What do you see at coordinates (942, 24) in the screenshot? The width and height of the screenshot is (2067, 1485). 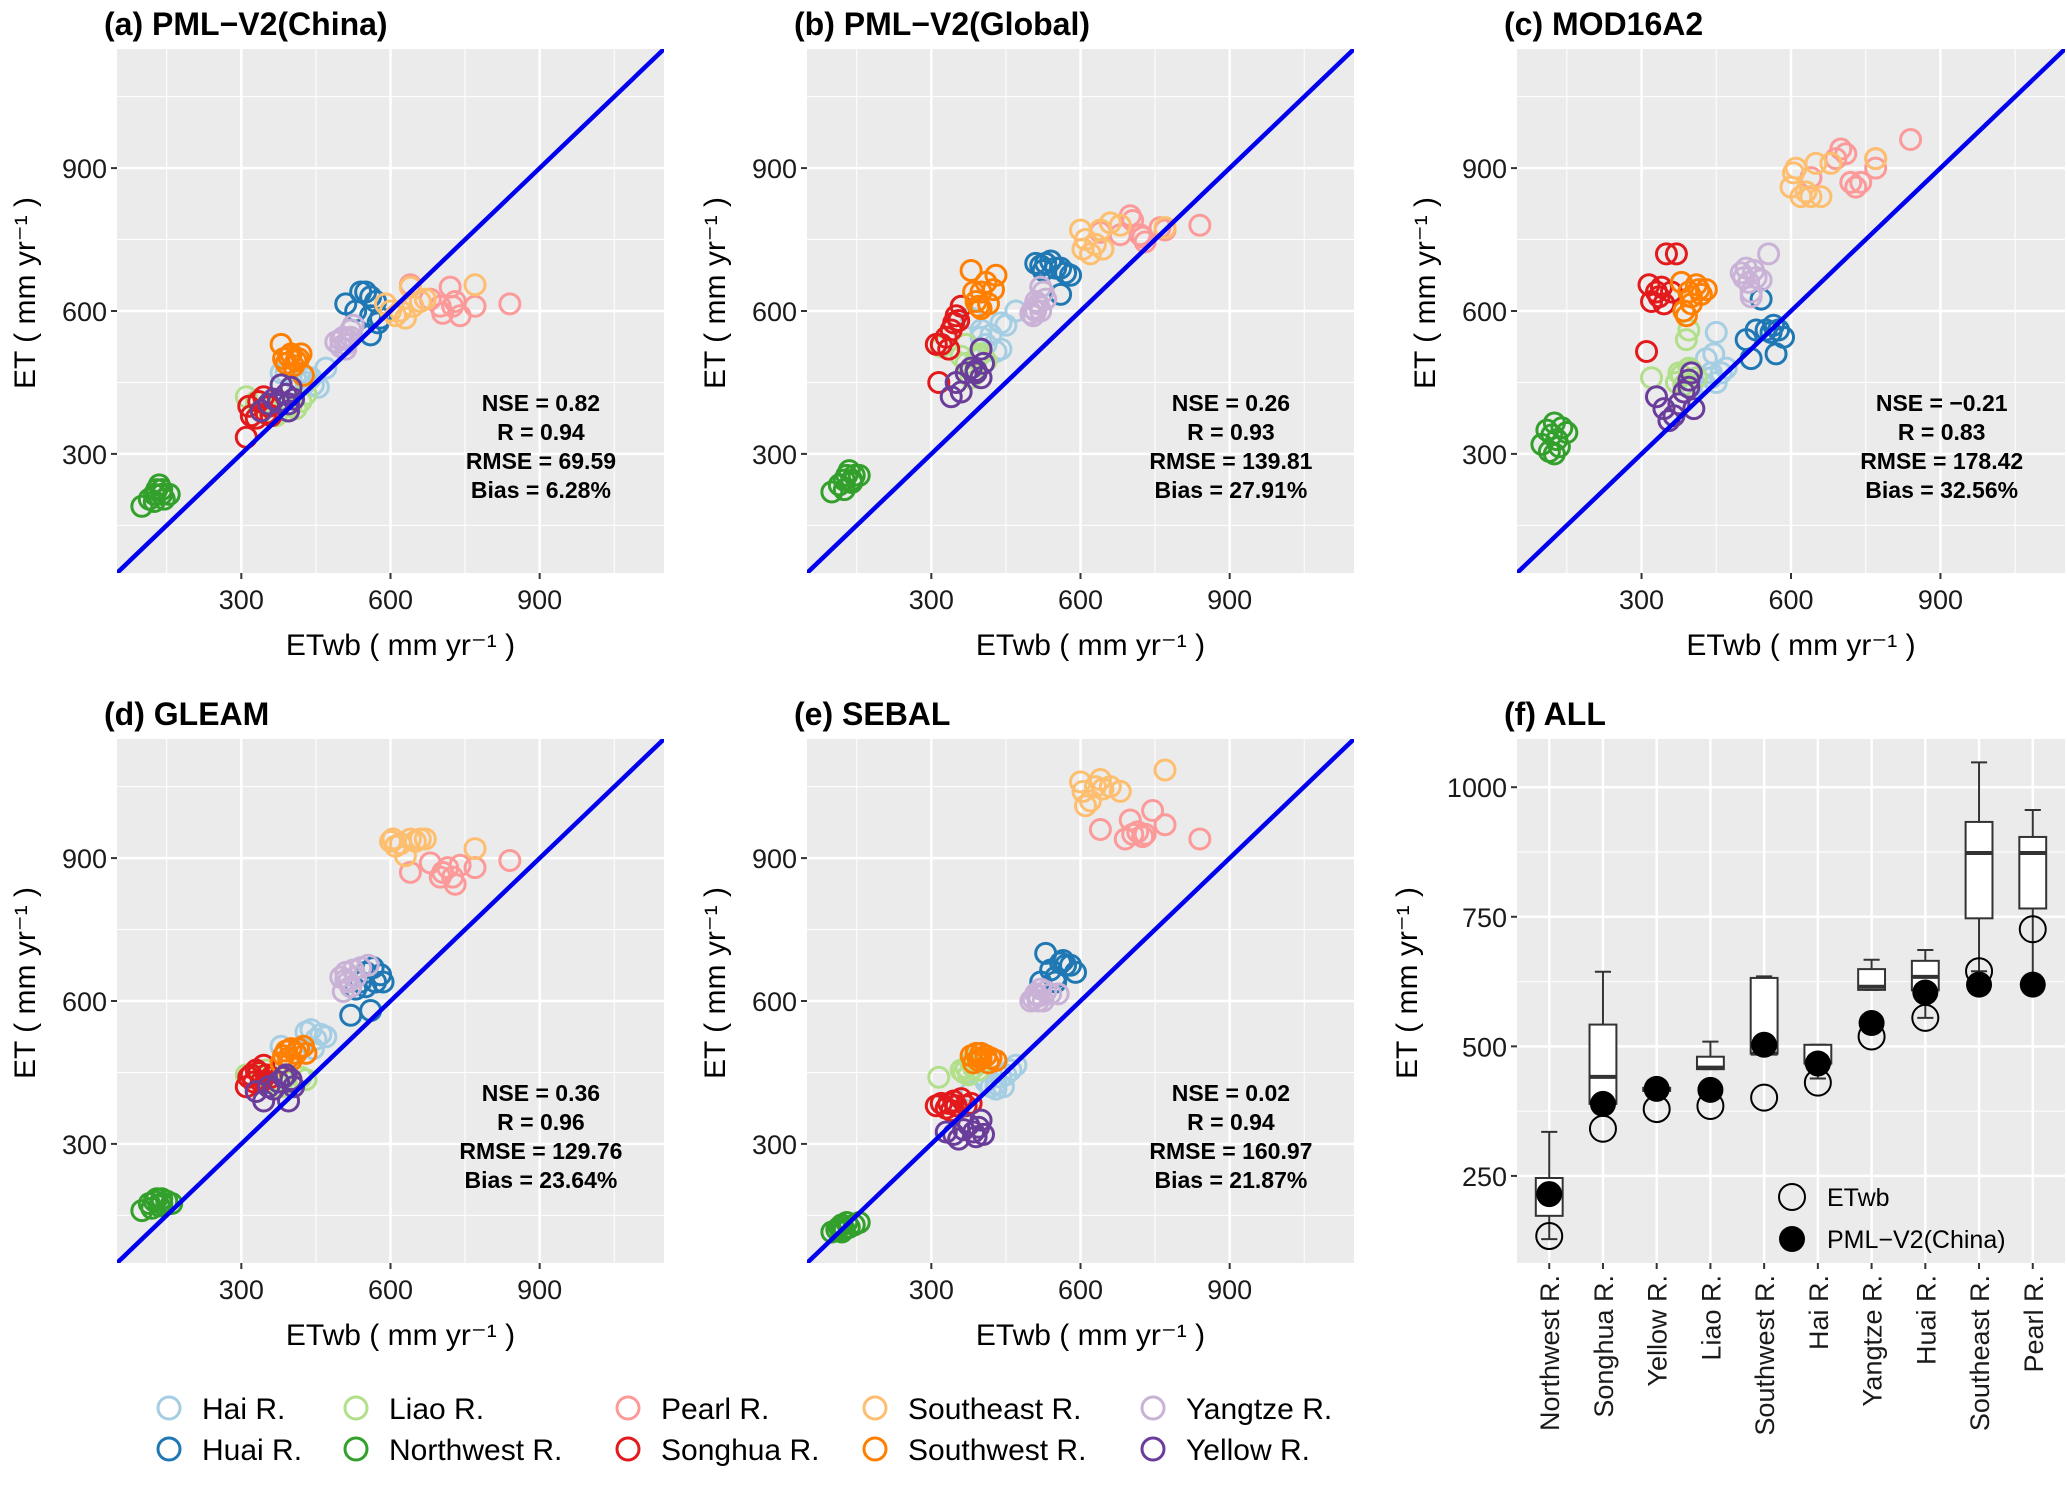 I see `panel-title: (b) PML−V2(Global)` at bounding box center [942, 24].